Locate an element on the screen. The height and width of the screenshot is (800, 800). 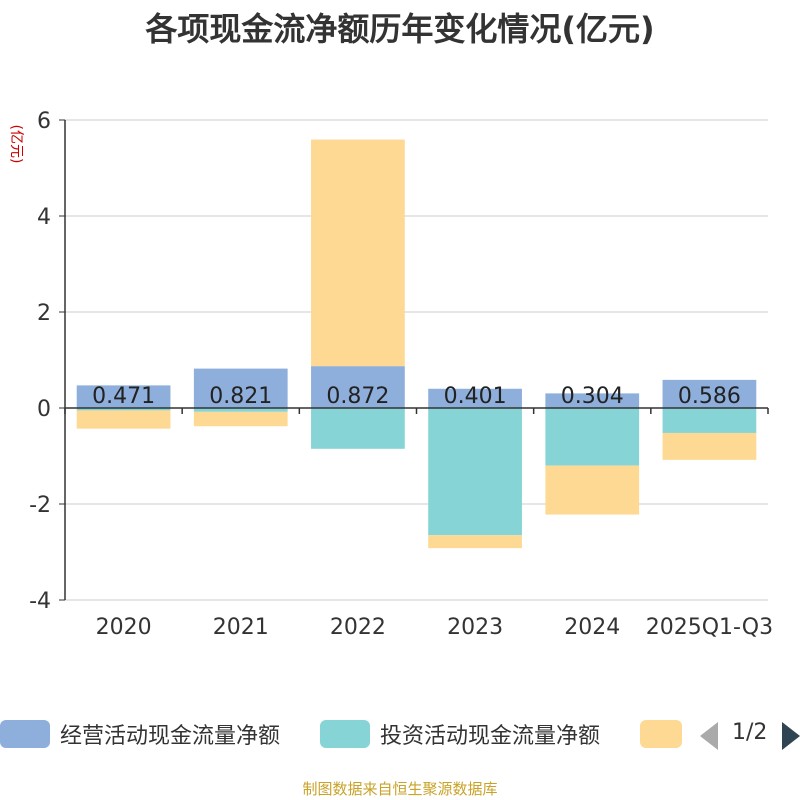
data-label-operating: 0.471 is located at coordinates (123, 396).